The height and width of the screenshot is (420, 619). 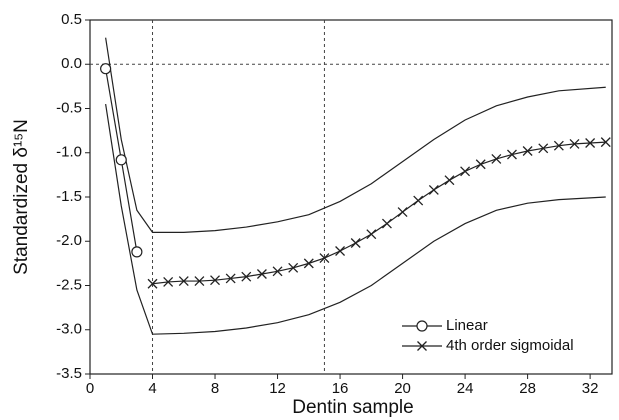 What do you see at coordinates (467, 325) in the screenshot?
I see `legend-label: Linear` at bounding box center [467, 325].